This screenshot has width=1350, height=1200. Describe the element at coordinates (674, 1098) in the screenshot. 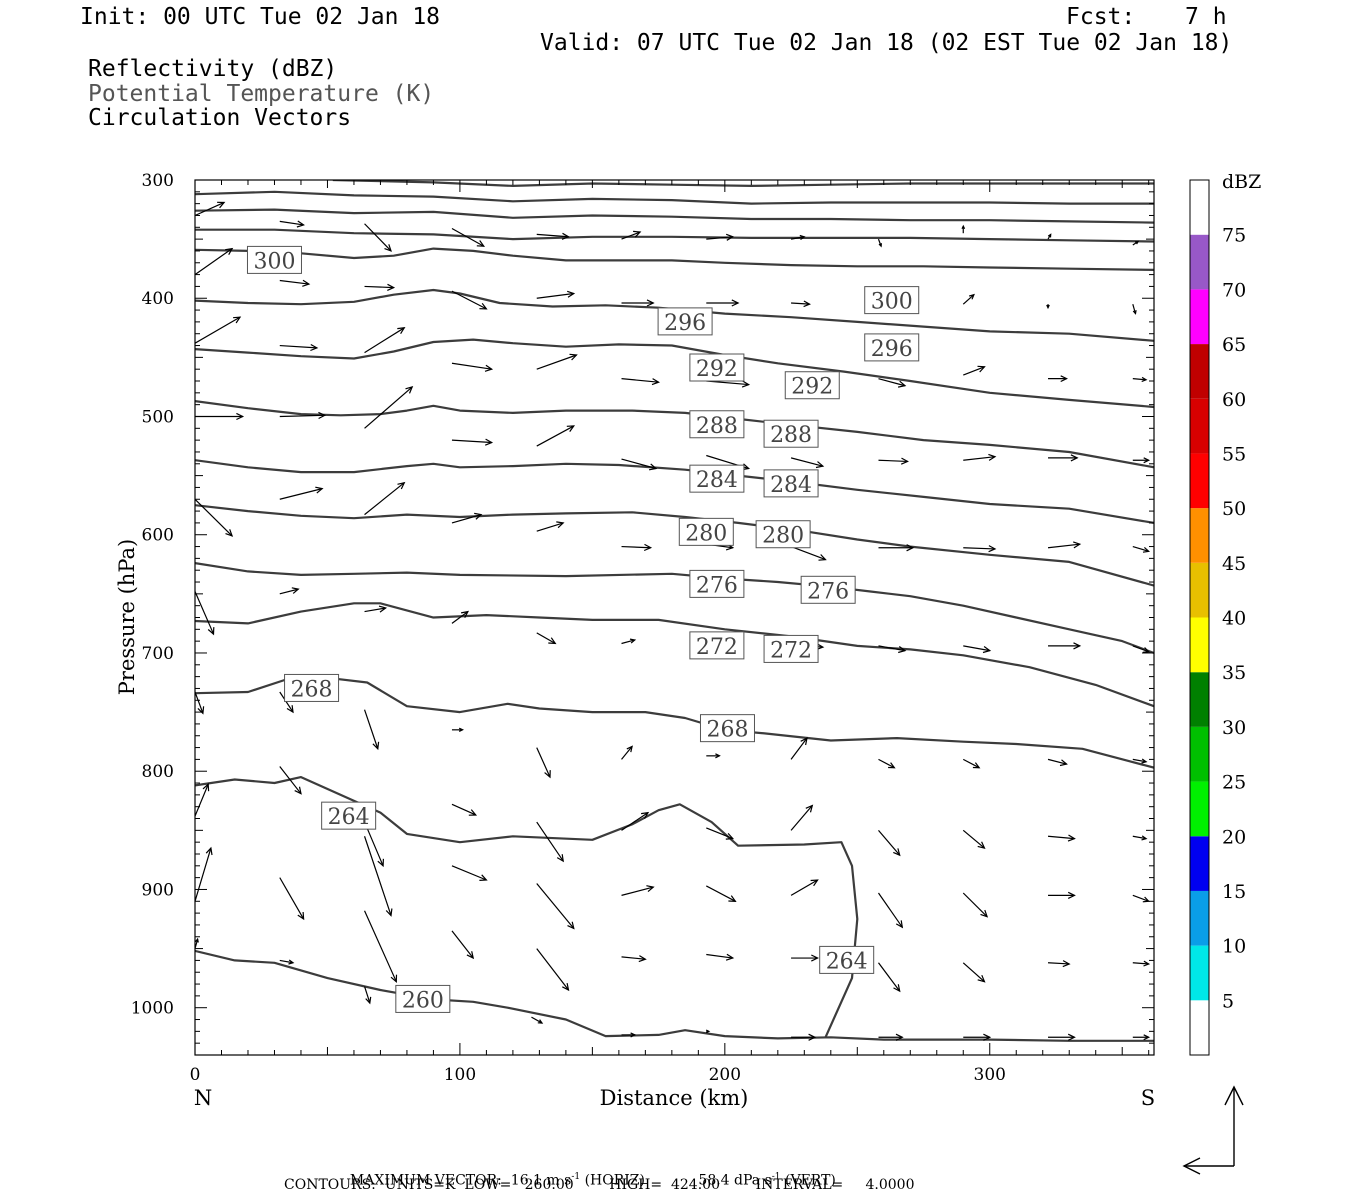

I see `x-axis-title: Distance (km)` at that location.